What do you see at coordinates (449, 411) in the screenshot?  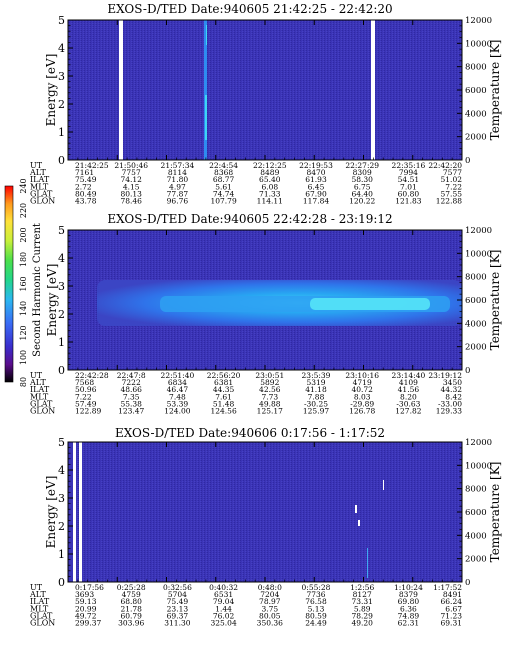 I see `table-cell: 129.33` at bounding box center [449, 411].